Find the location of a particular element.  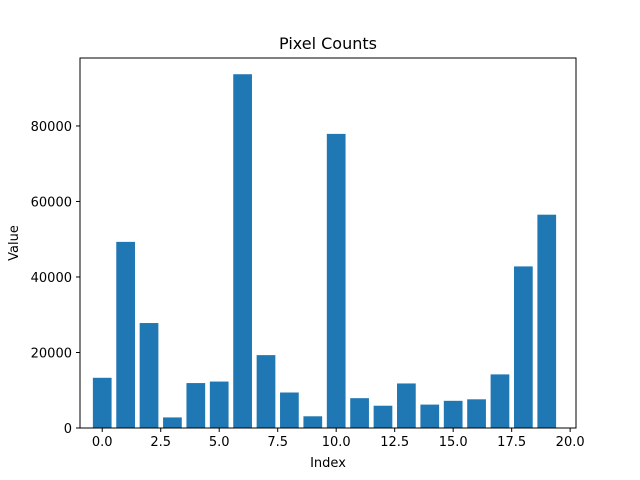

chart-title: Pixel Counts is located at coordinates (328, 43).